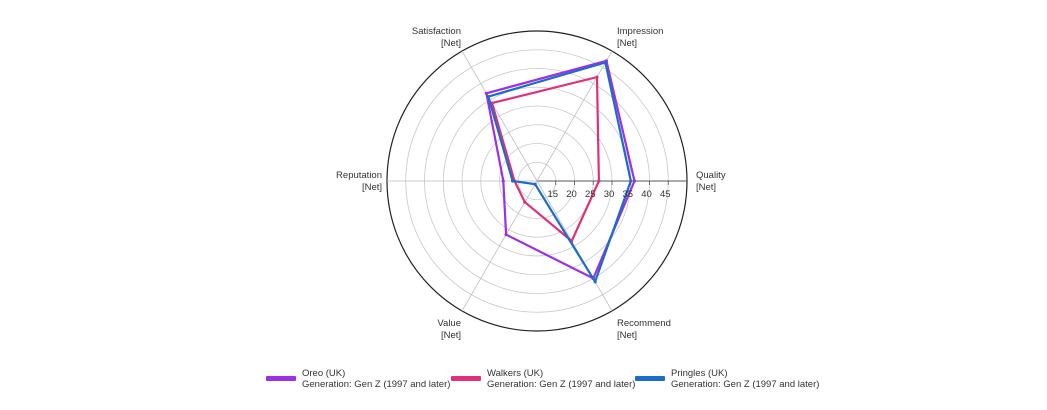  What do you see at coordinates (359, 175) in the screenshot?
I see `axis-label-reputation: Reputation` at bounding box center [359, 175].